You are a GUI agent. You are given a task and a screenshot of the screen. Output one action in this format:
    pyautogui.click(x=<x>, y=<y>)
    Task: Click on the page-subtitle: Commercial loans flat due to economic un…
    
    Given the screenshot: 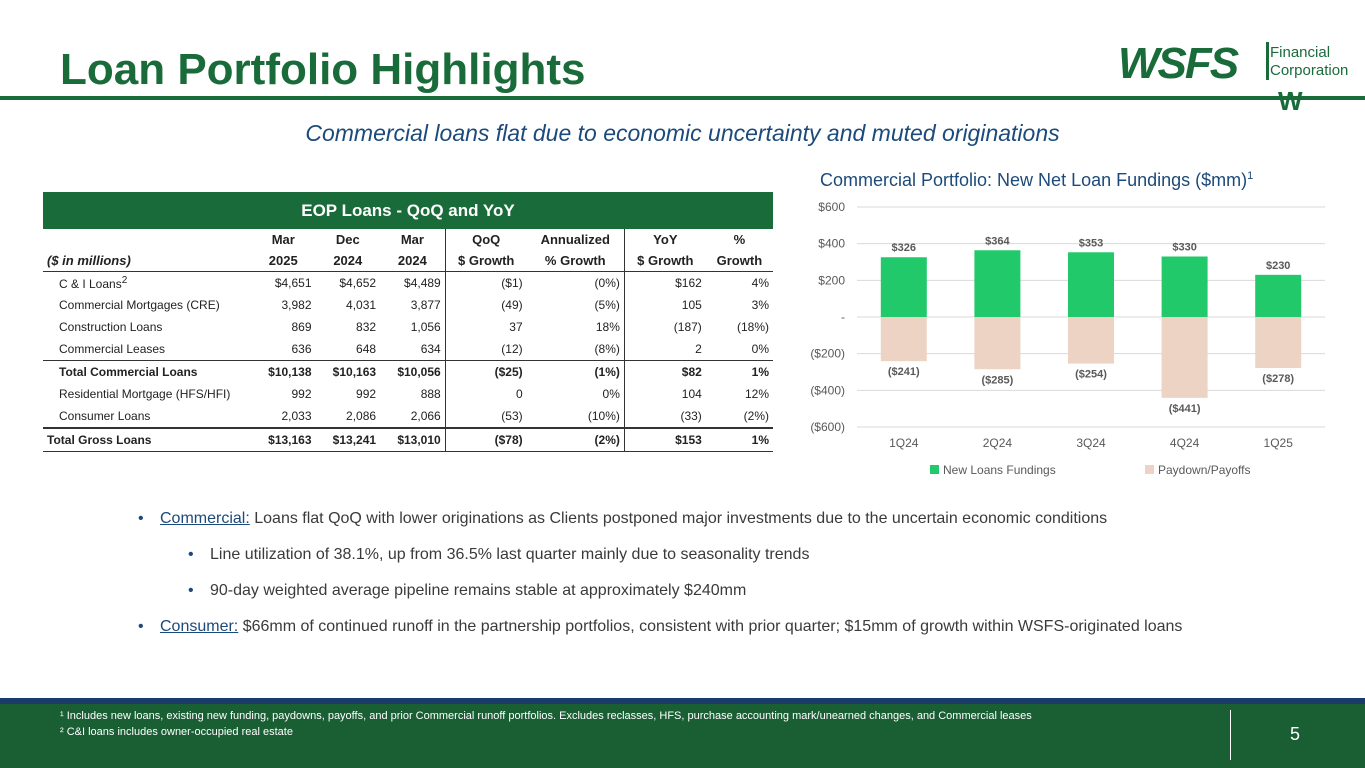 What is the action you would take?
    pyautogui.click(x=682, y=133)
    